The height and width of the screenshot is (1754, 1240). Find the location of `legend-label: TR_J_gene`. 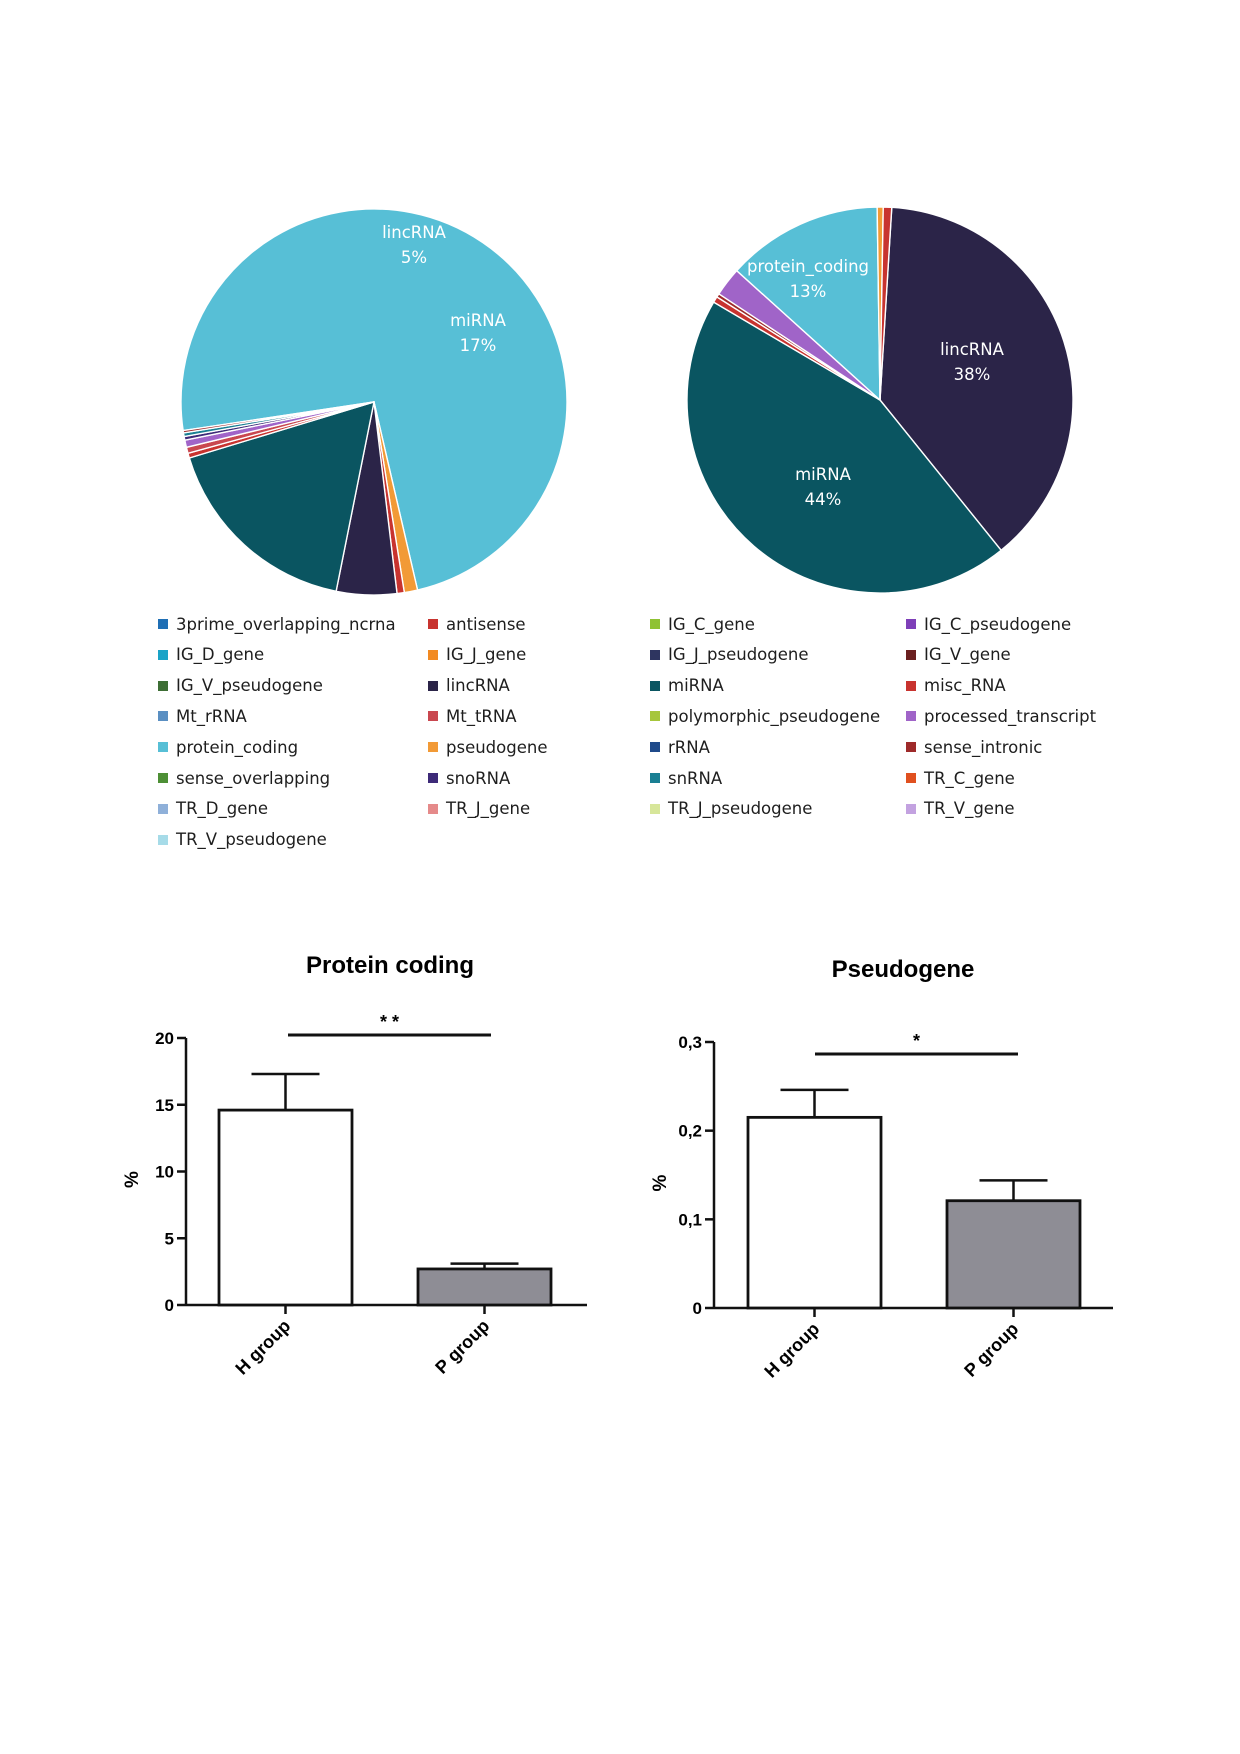

legend-label: TR_J_gene is located at coordinates (488, 809).